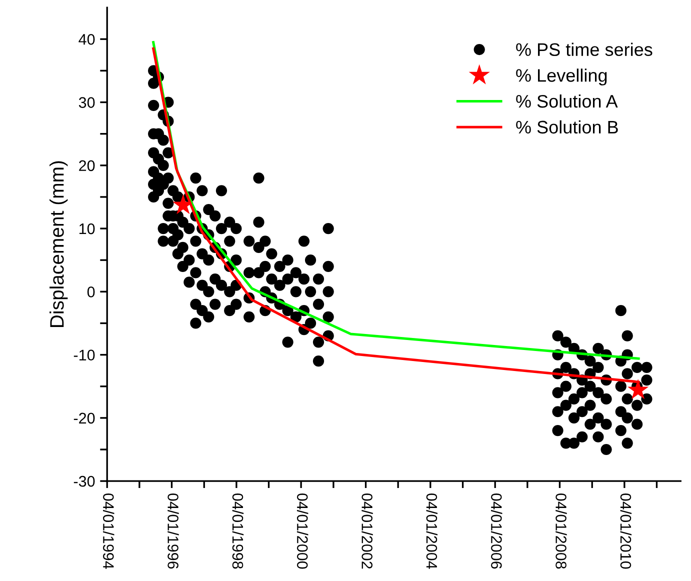  I want to click on legend-label: % Solution A, so click(567, 101).